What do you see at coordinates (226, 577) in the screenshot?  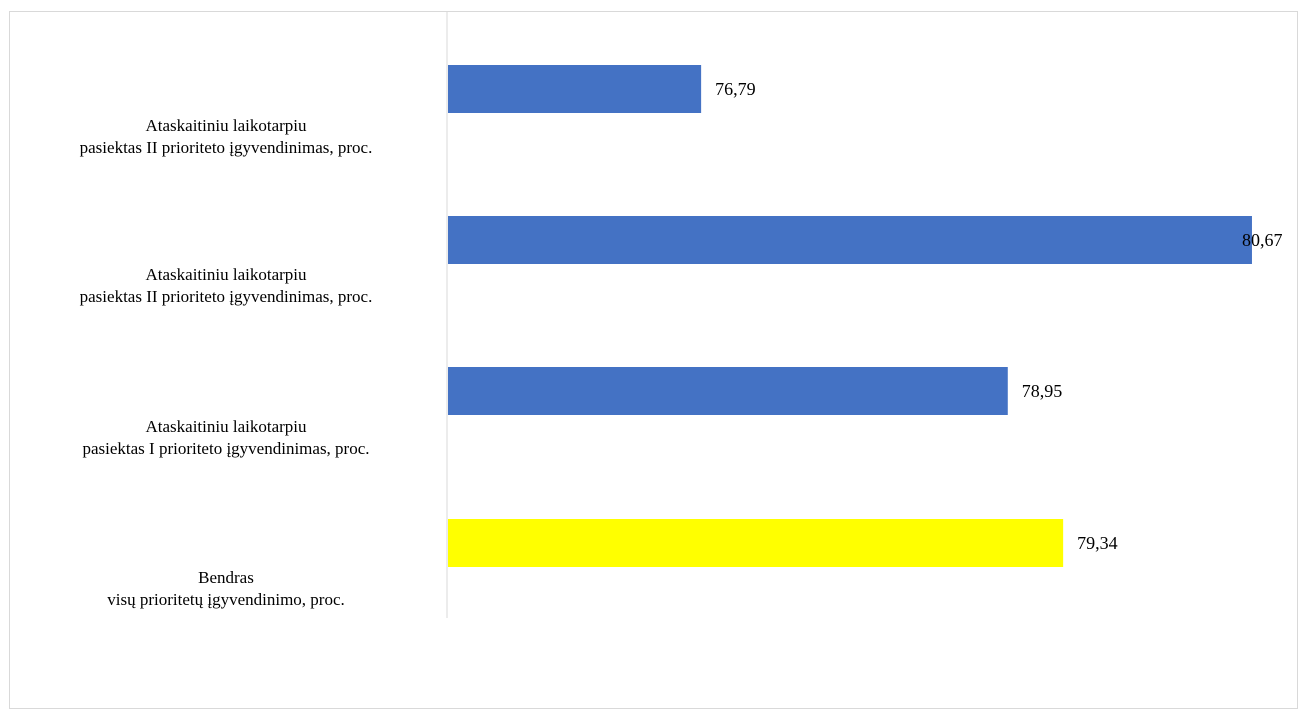 I see `category-label-4-line-1: Bendras` at bounding box center [226, 577].